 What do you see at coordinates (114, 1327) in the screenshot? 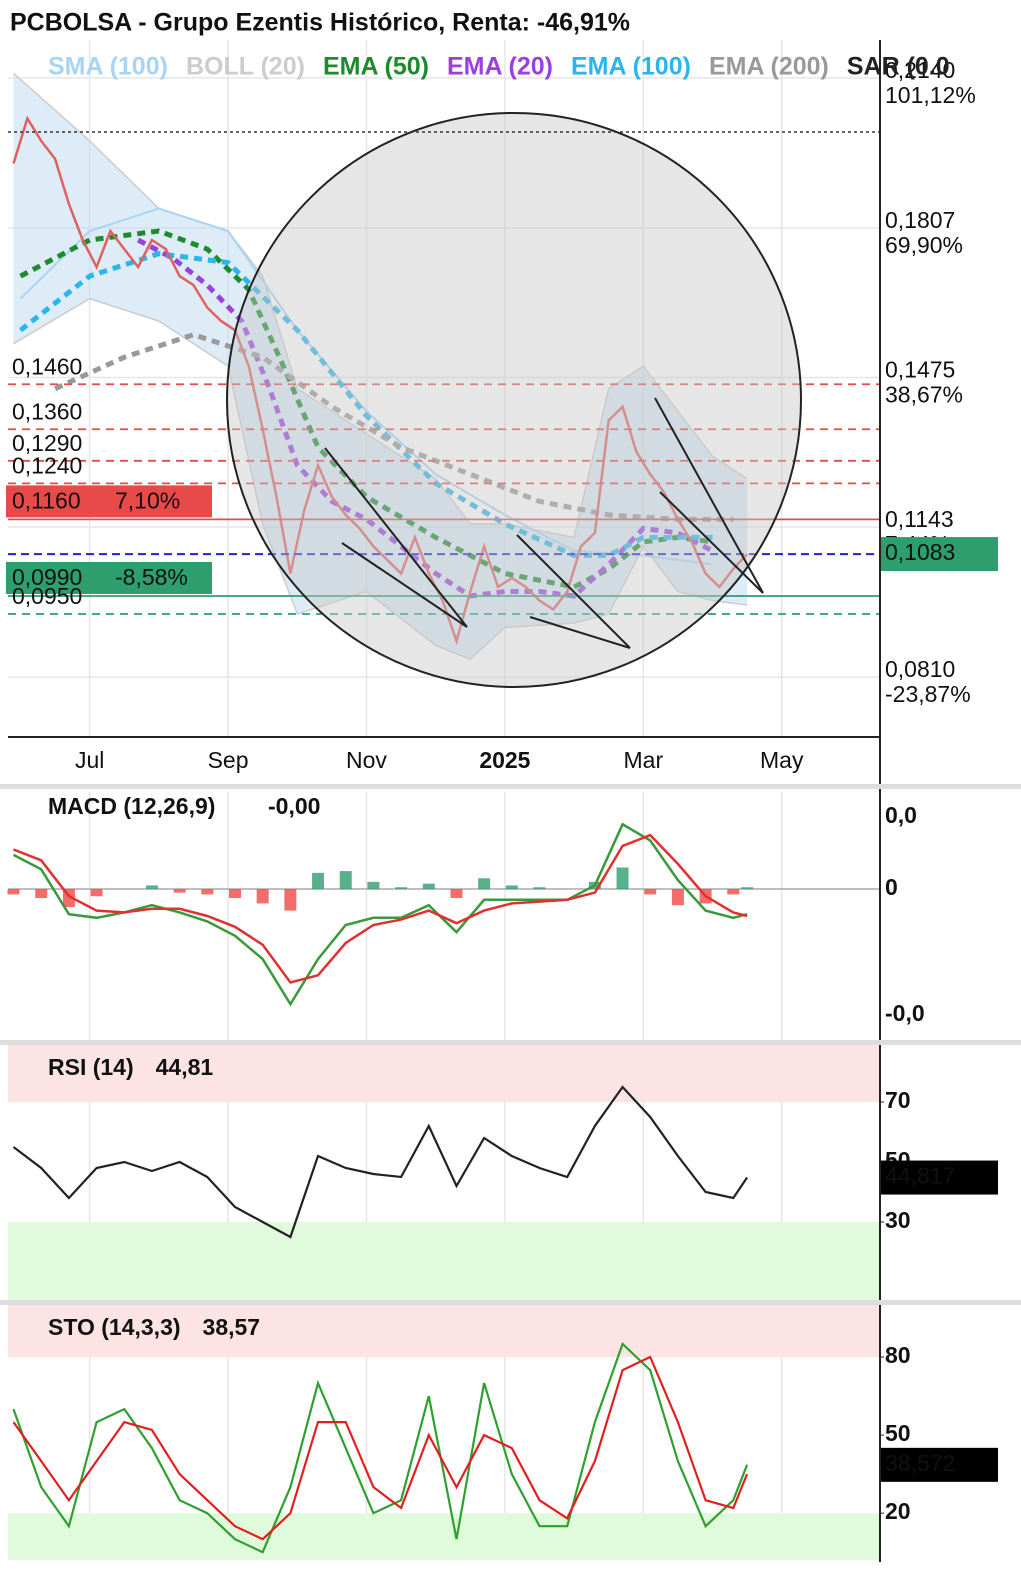
I see `panel-title: STO (14,3,3)` at bounding box center [114, 1327].